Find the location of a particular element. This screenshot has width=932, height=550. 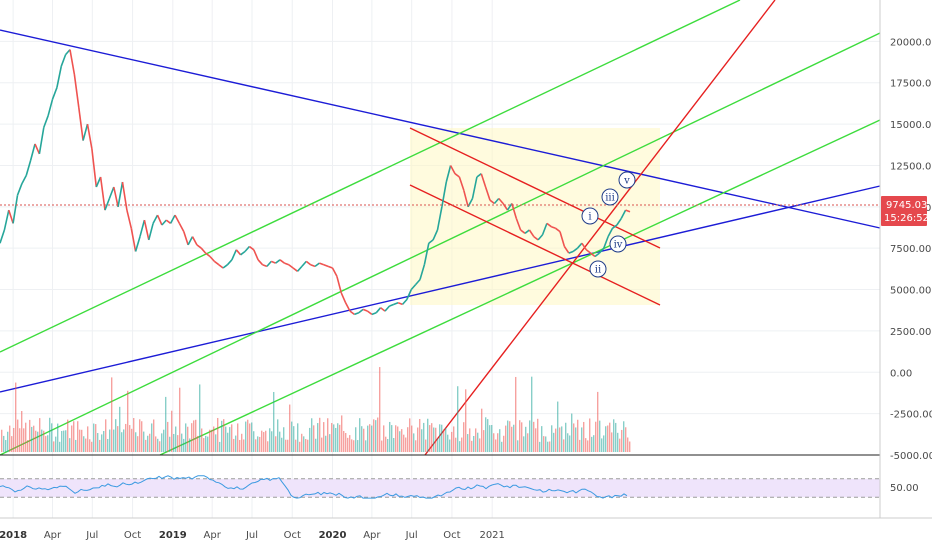

wave-label-i: i is located at coordinates (590, 216).